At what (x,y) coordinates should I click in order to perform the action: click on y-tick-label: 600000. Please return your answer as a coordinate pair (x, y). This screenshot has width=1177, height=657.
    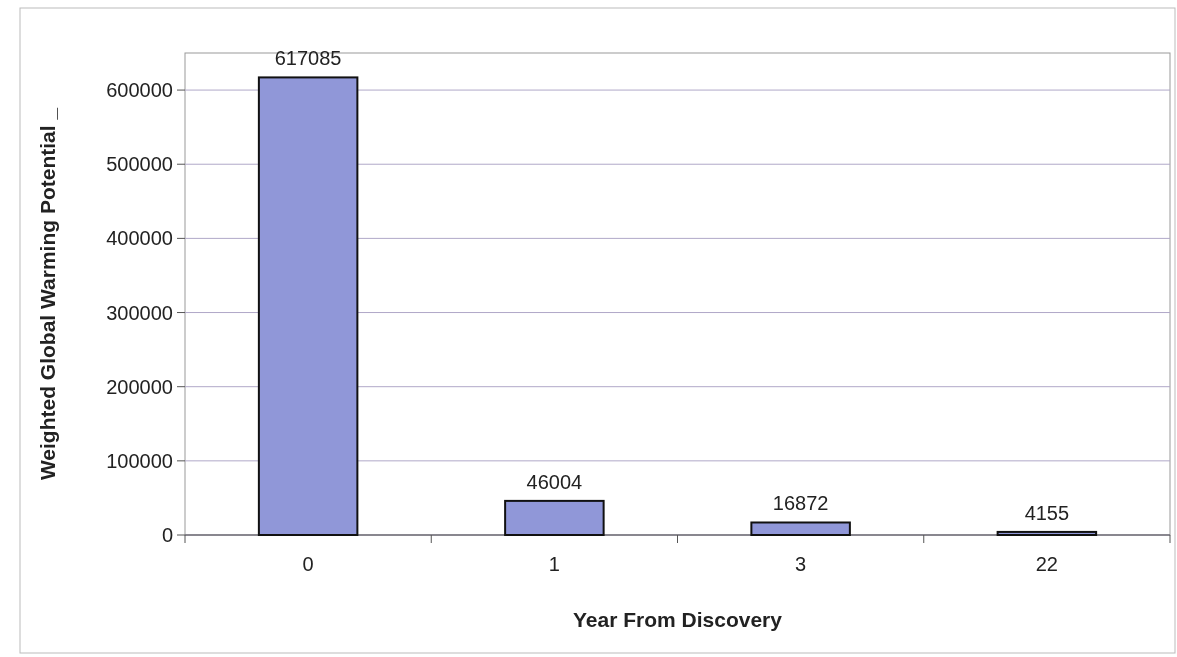
    Looking at the image, I should click on (139, 90).